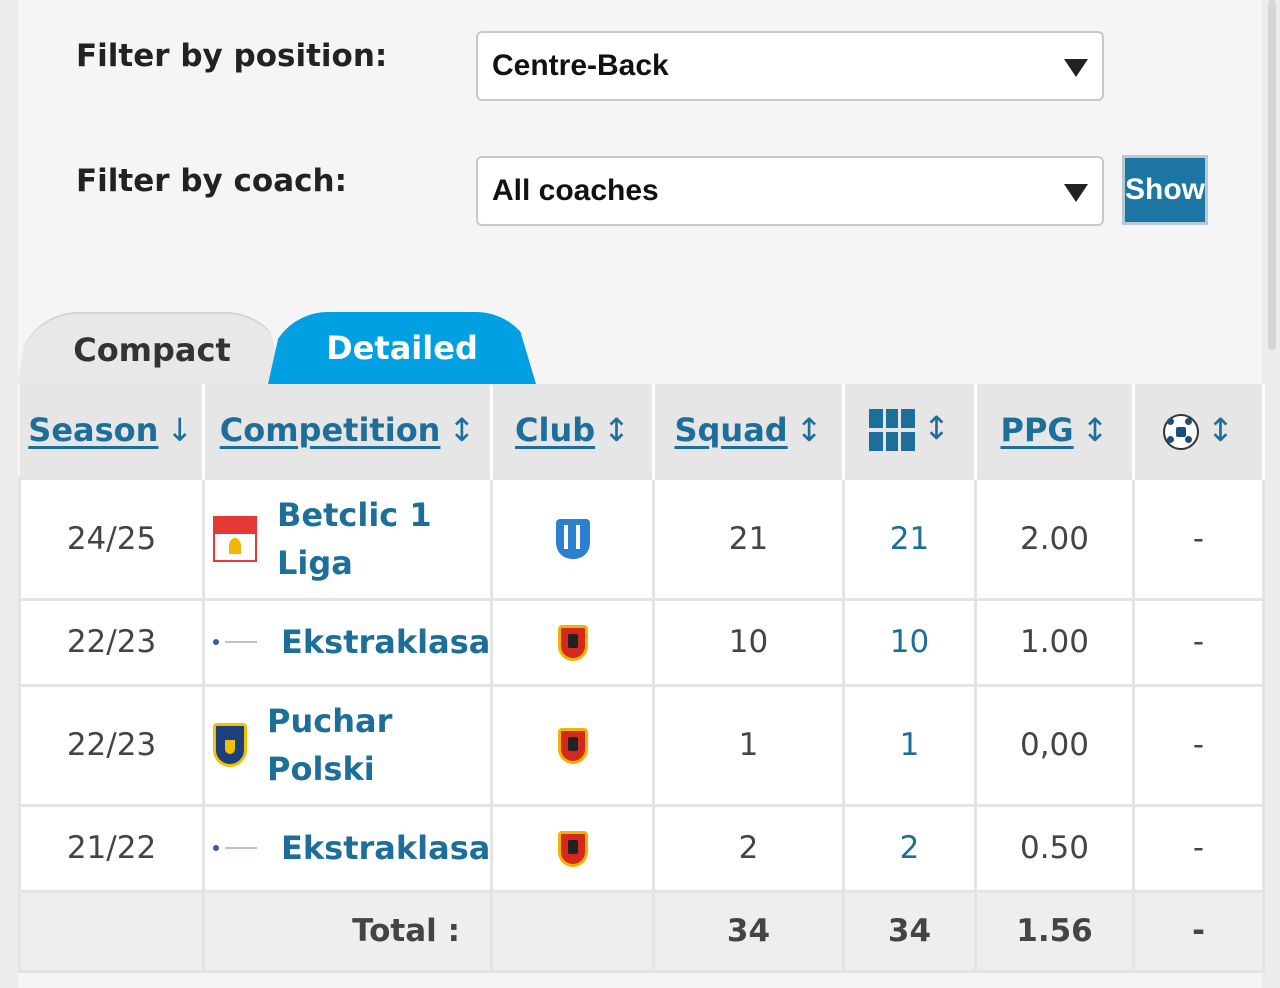 This screenshot has width=1280, height=988. Describe the element at coordinates (748, 745) in the screenshot. I see `squad-cell: 1` at that location.